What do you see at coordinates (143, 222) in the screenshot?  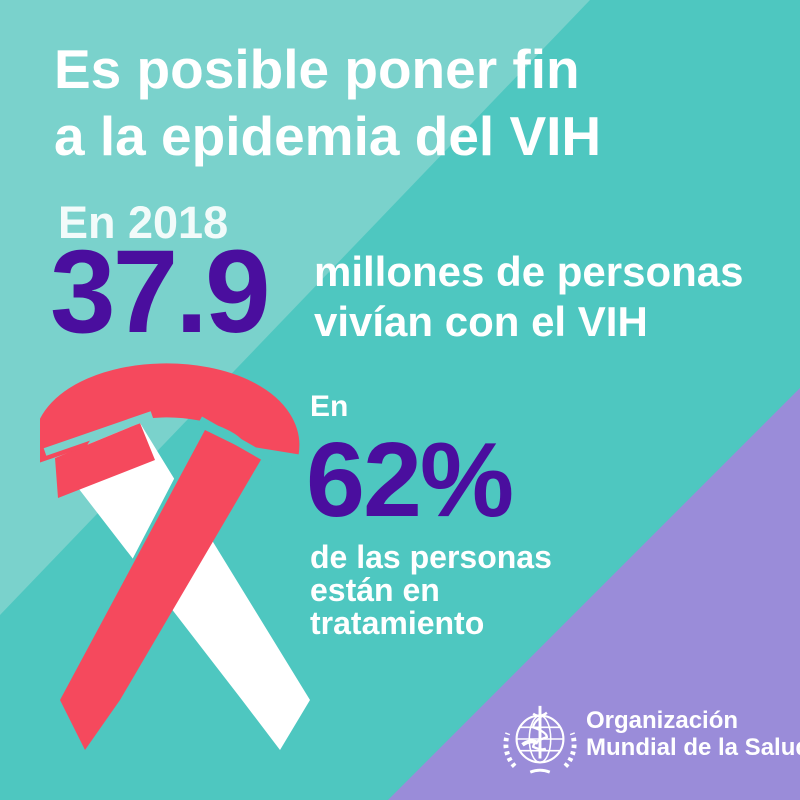 I see `year-label: En 2018` at bounding box center [143, 222].